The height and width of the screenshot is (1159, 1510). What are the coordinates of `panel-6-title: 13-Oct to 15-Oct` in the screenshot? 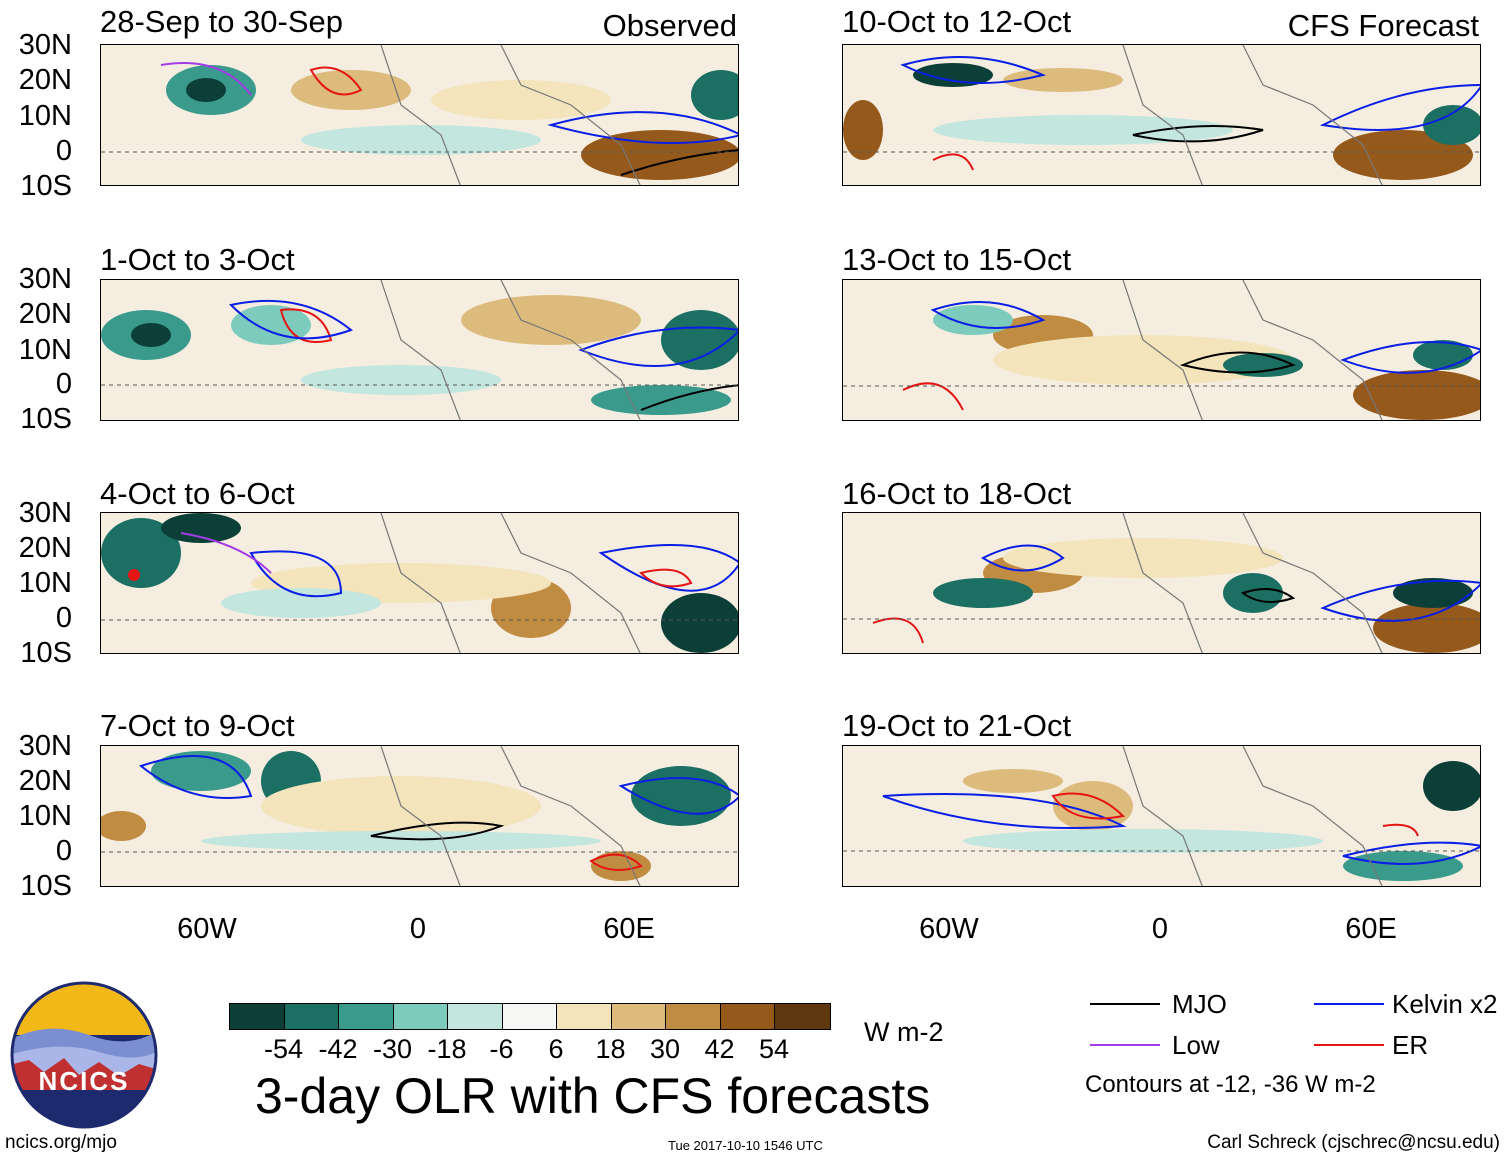 It's located at (957, 259).